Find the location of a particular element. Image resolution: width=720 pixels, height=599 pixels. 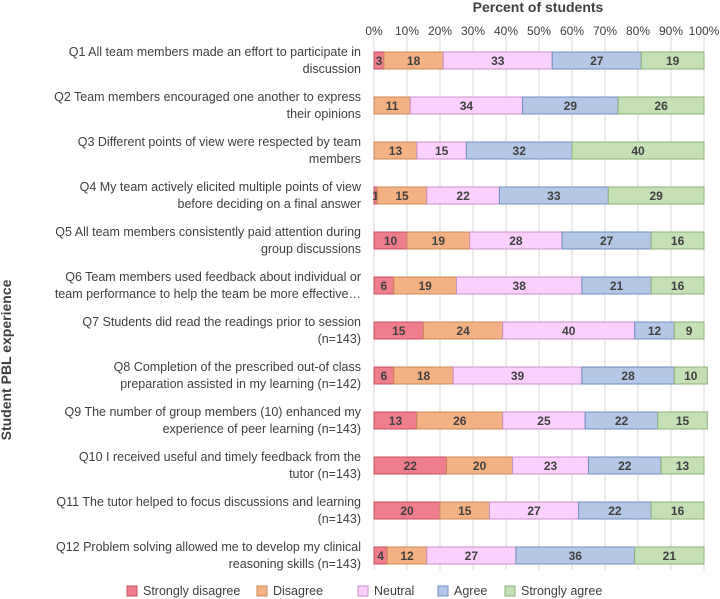

x-tick-label: 20% is located at coordinates (440, 31).